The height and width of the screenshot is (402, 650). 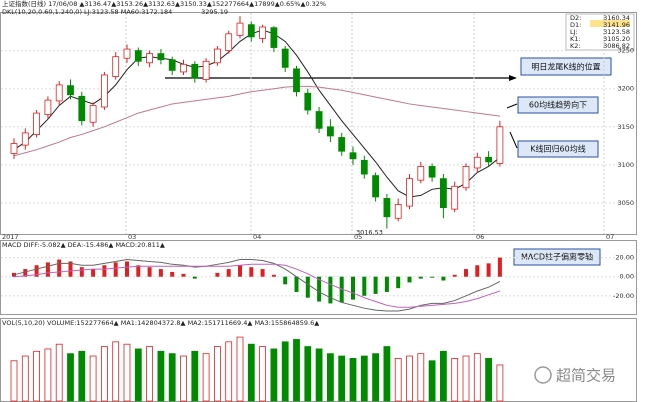 I want to click on level-name: K2:, so click(x=575, y=46).